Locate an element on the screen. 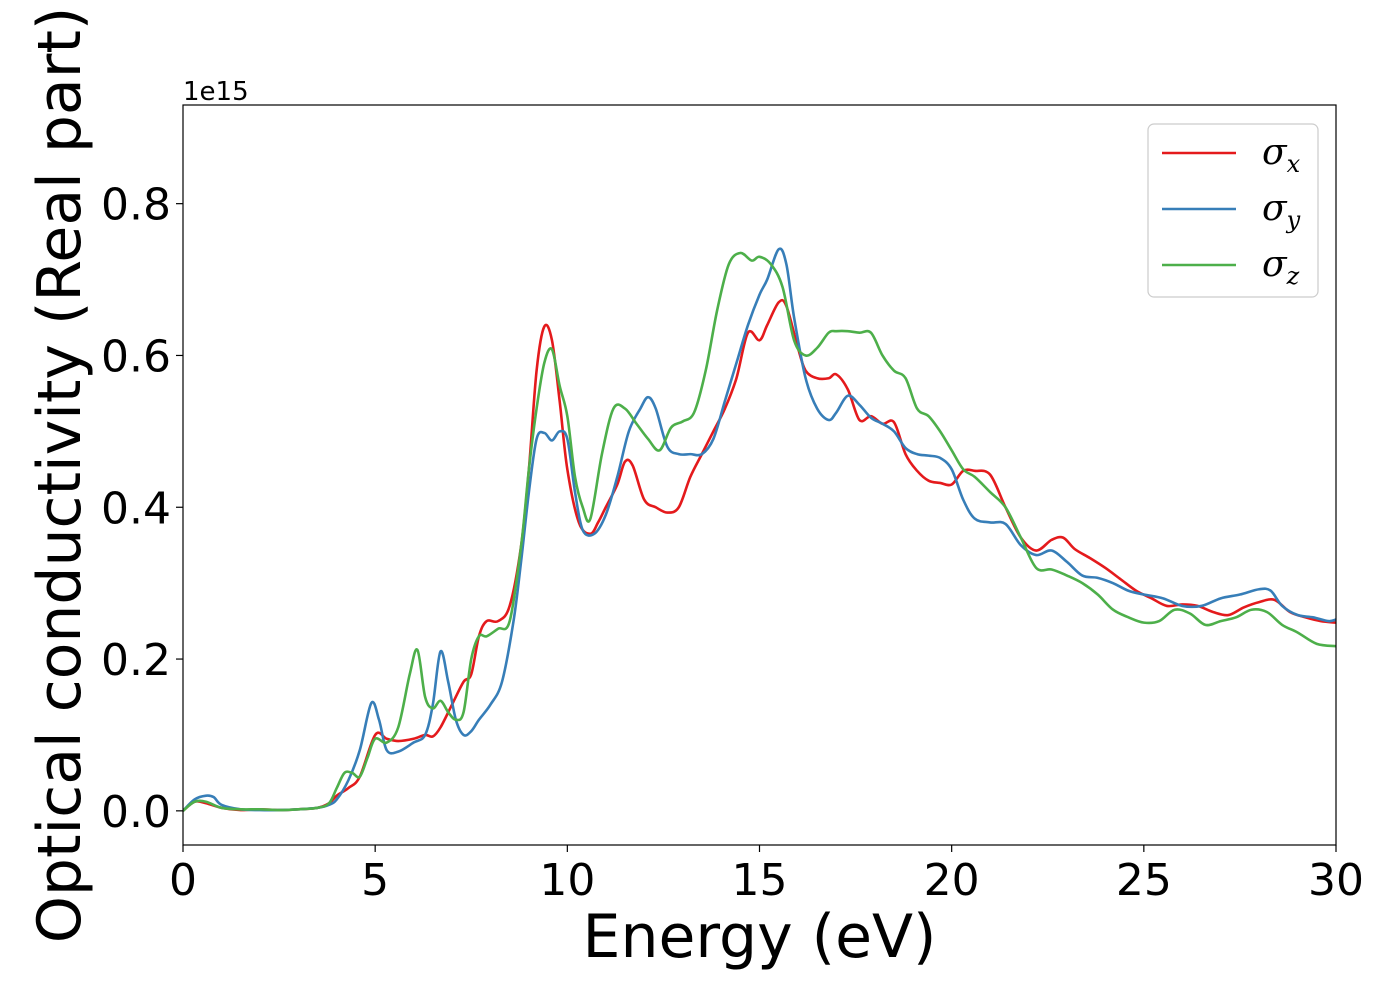  x-tick-label: 0 is located at coordinates (183, 880).